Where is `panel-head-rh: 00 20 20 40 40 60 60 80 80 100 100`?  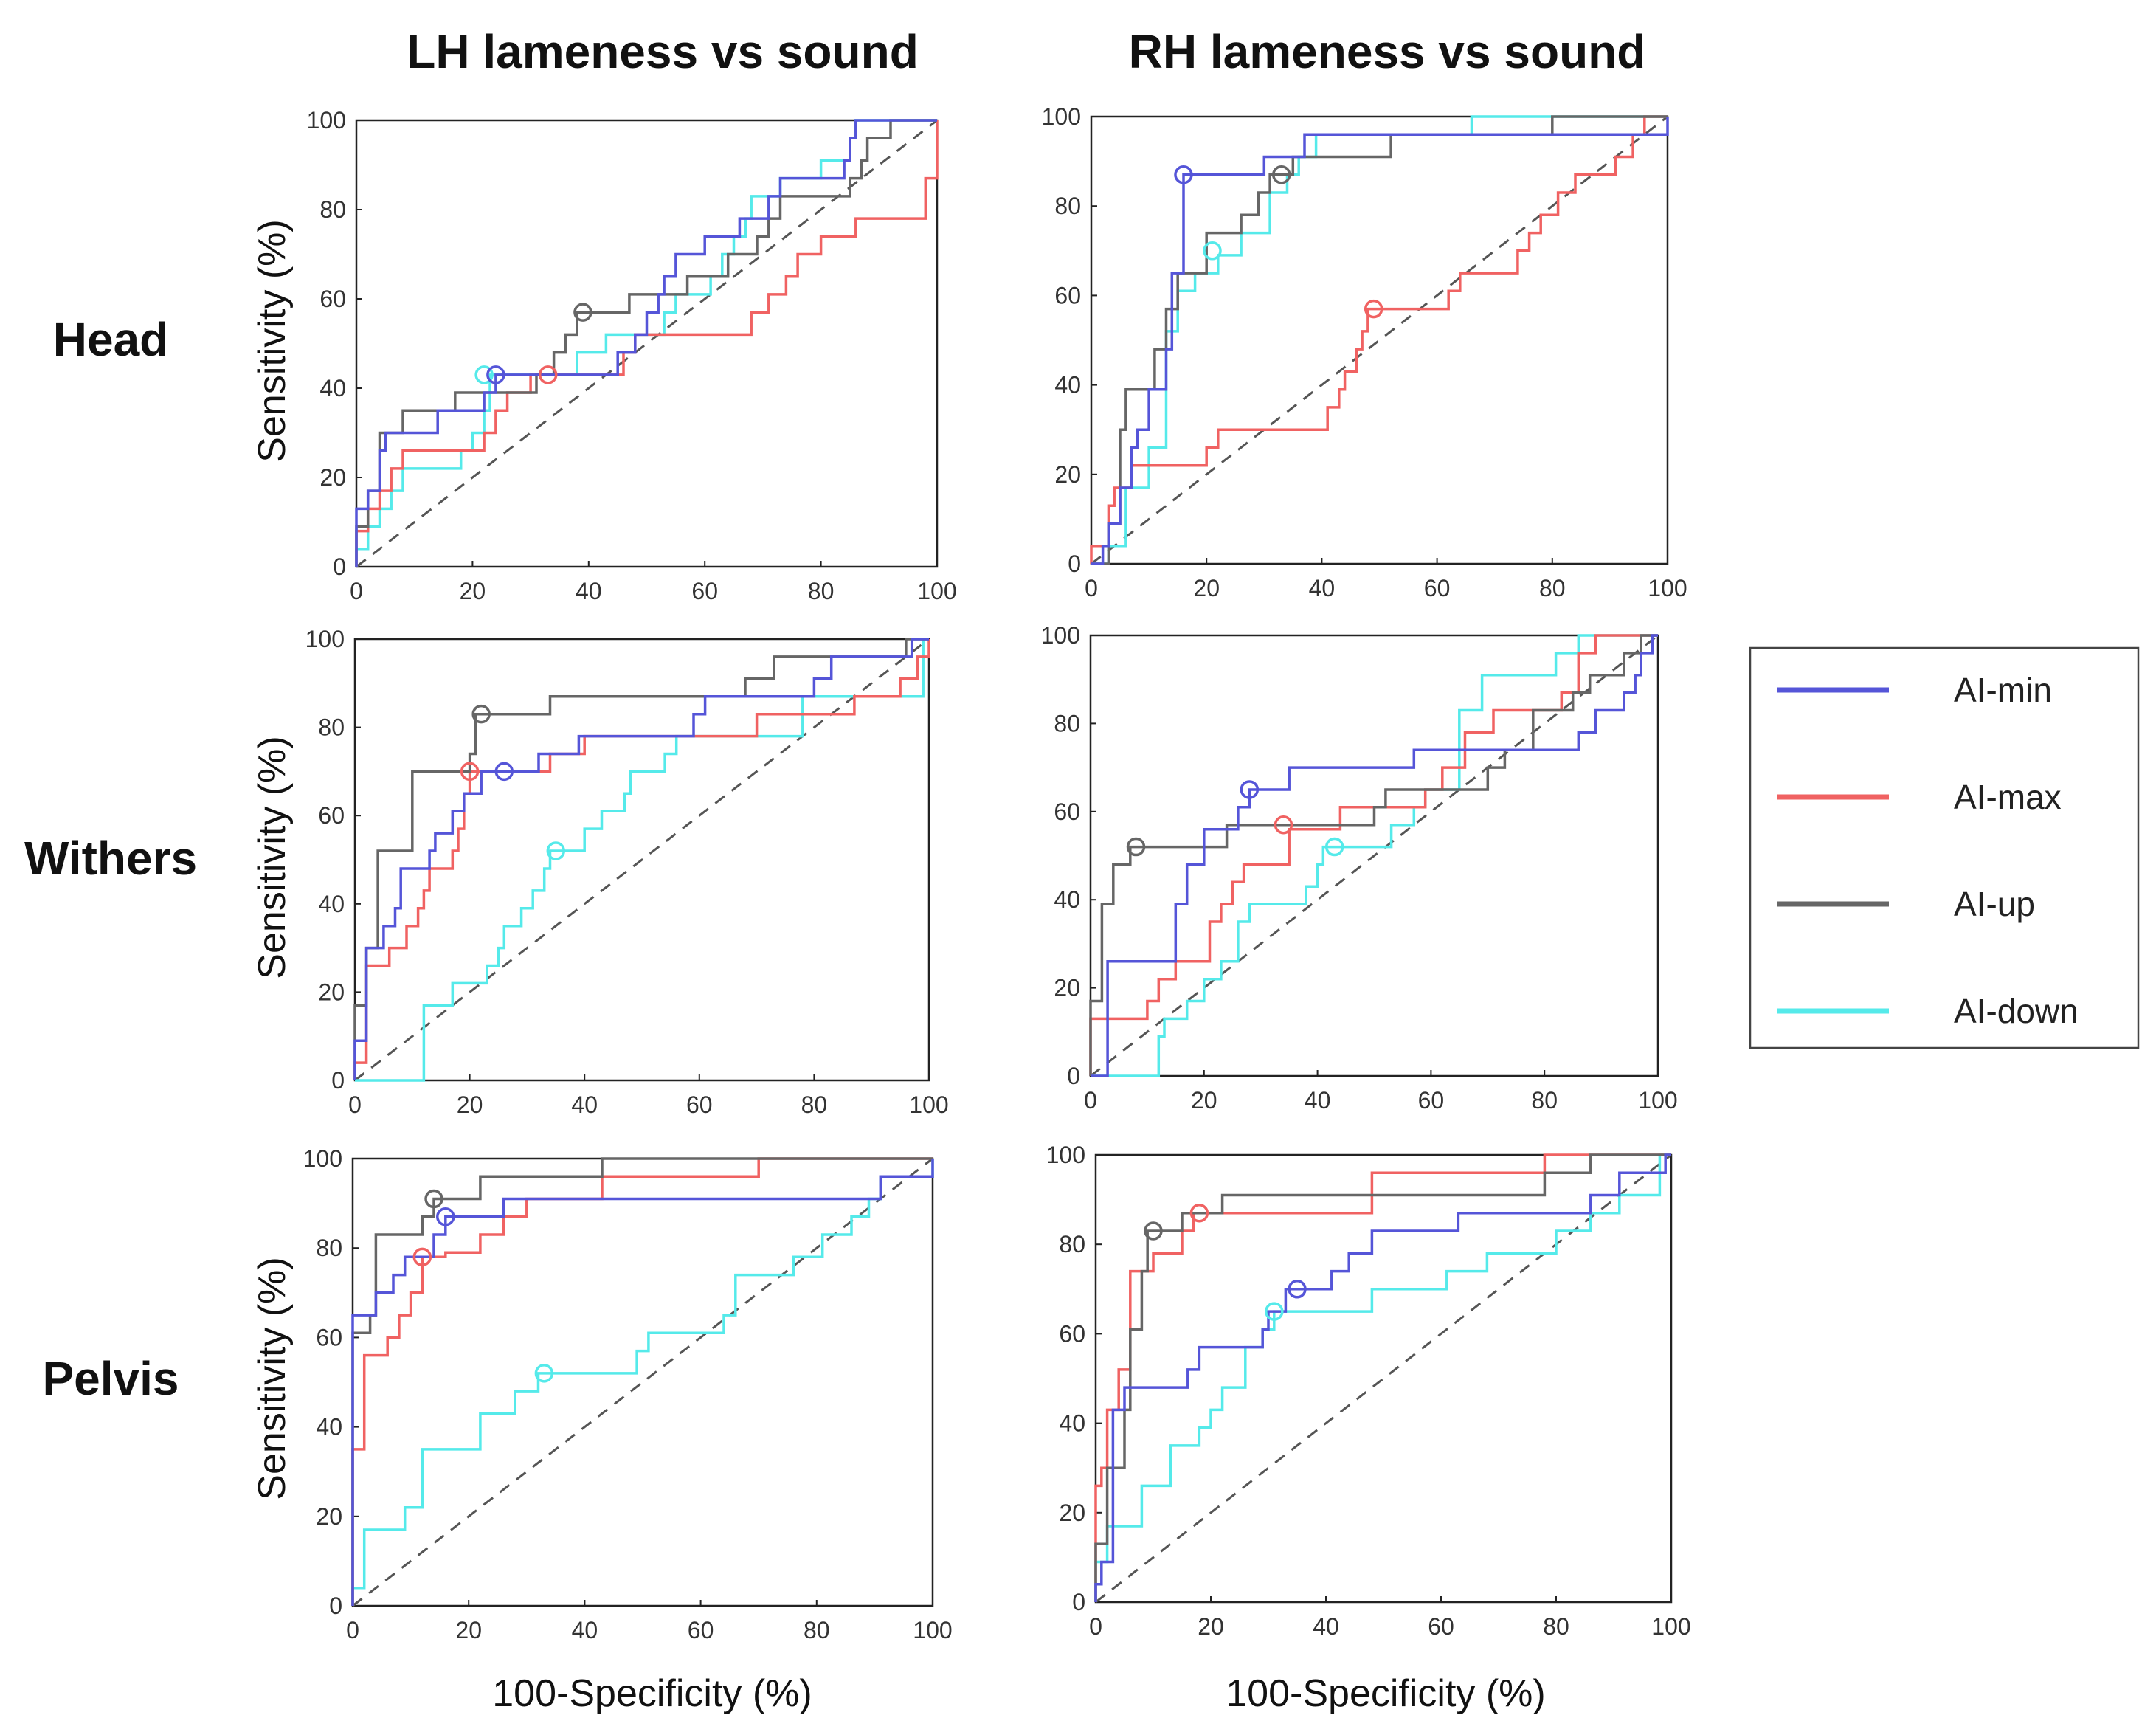 panel-head-rh: 00 20 20 40 40 60 60 80 80 100 100 is located at coordinates (1364, 352).